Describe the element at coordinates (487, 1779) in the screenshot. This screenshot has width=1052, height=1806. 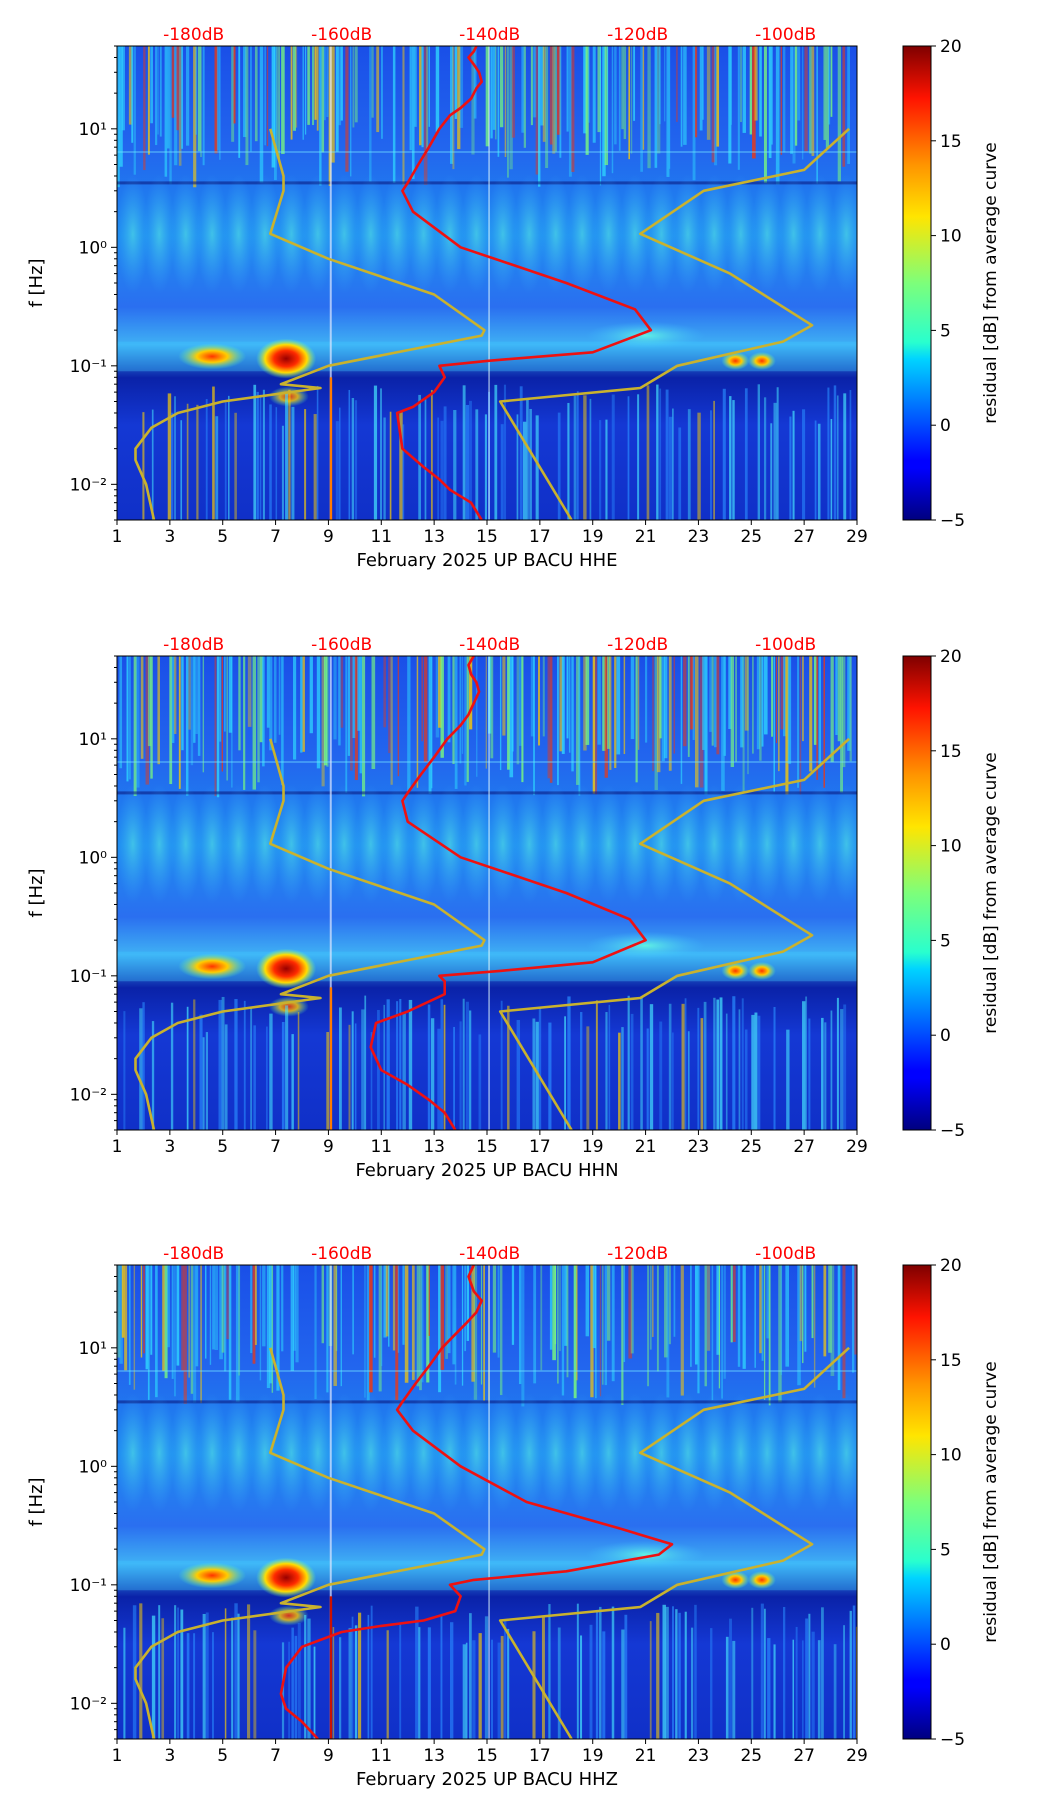
I see `x-axis-label: February 2025 UP BACU HHZ` at that location.